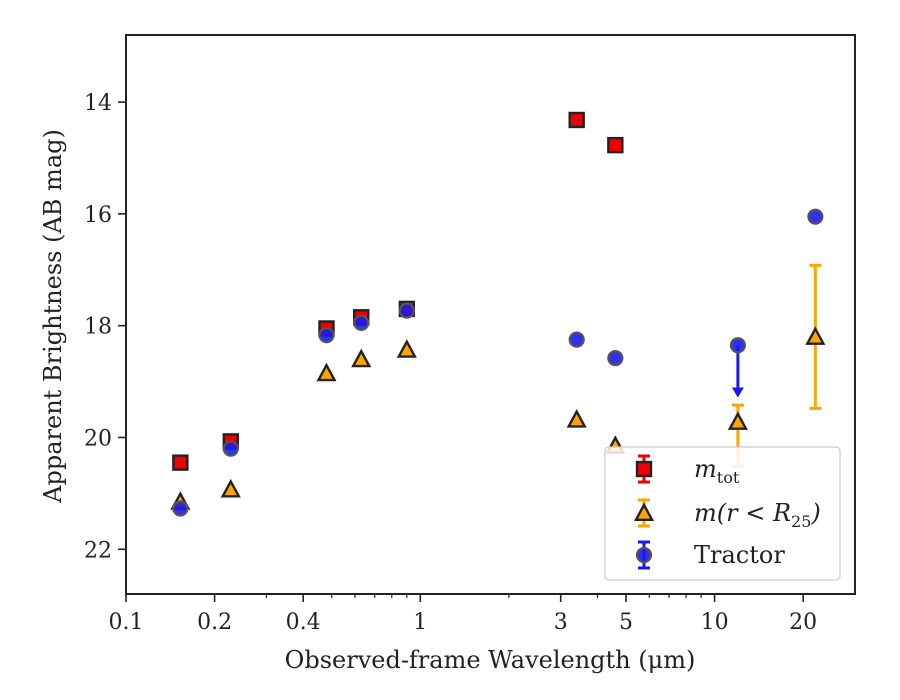 The image size is (900, 700). I want to click on x-axis-title: Observed-frame Wavelength (μm), so click(490, 660).